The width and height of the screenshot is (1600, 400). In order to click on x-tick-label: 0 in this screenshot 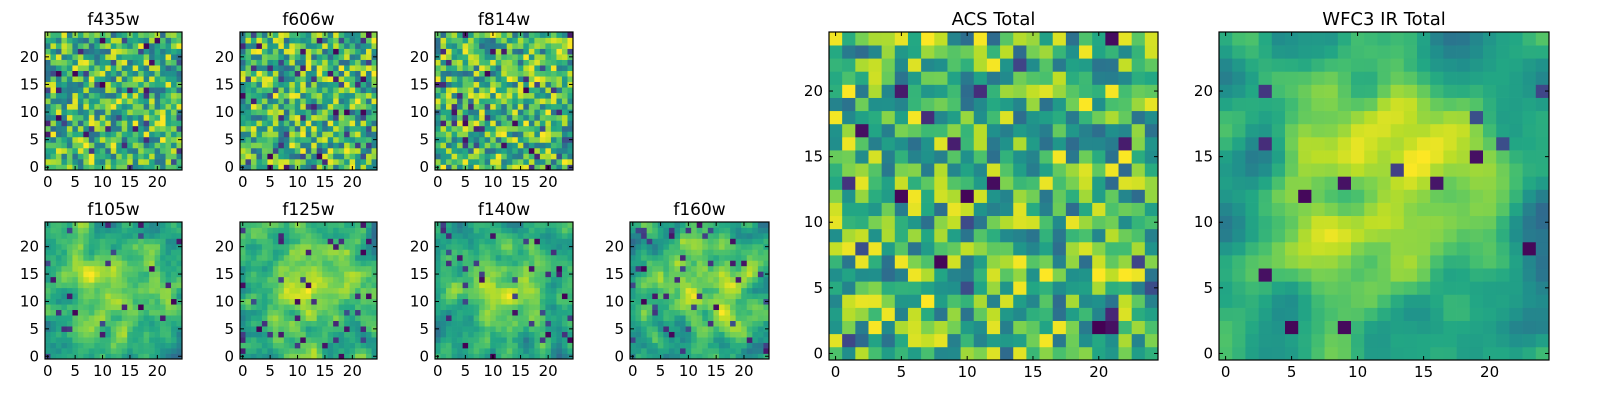, I will do `click(48, 182)`.